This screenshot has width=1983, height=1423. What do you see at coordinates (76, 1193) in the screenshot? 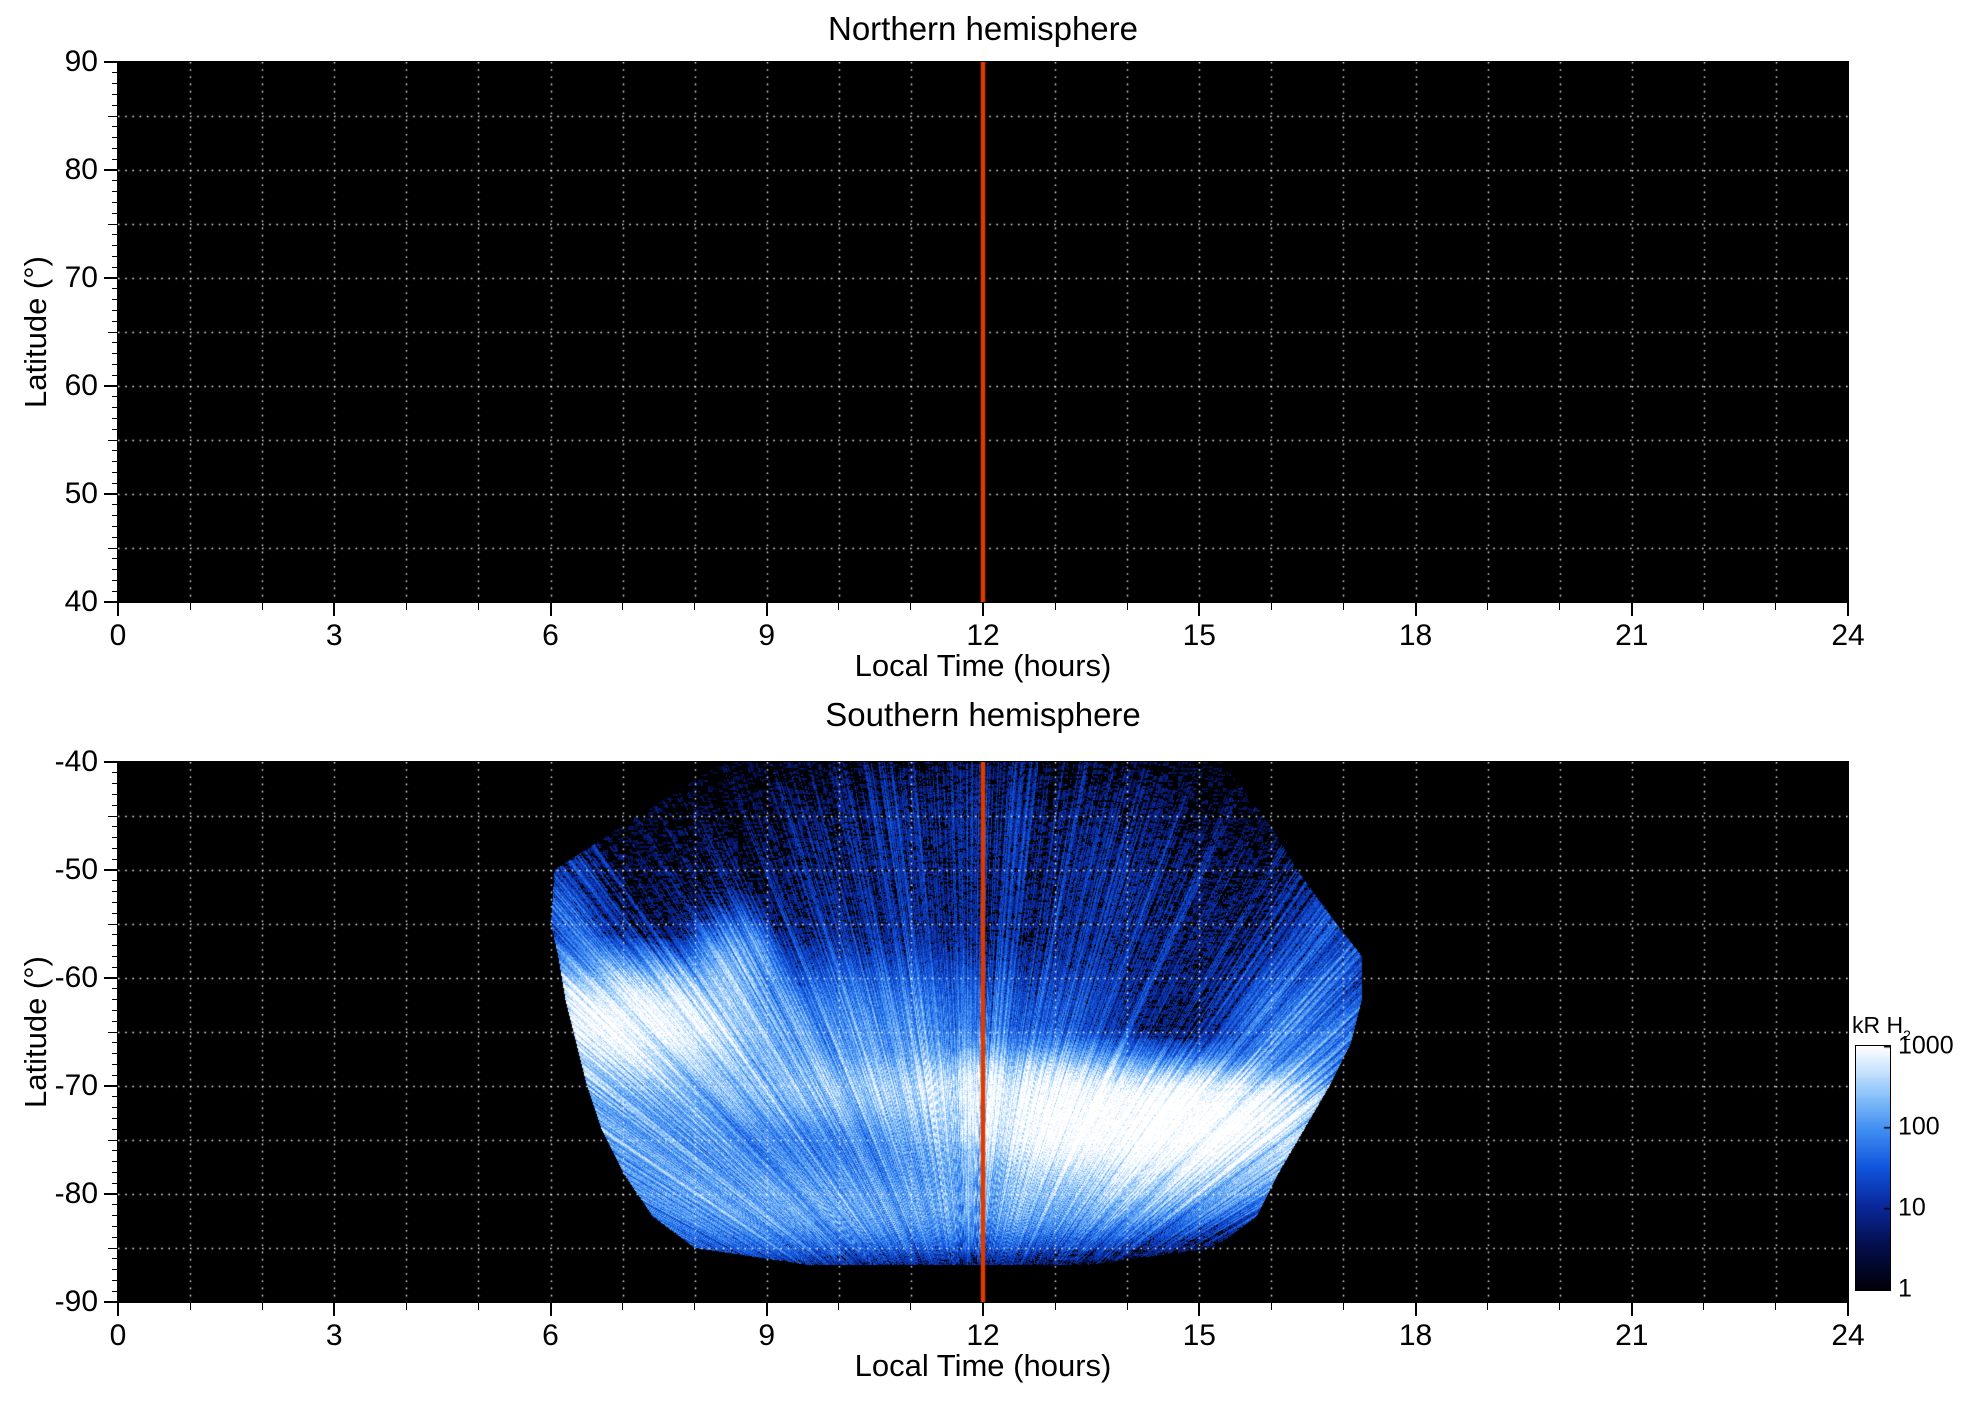
I see `y-tick-label: -80` at bounding box center [76, 1193].